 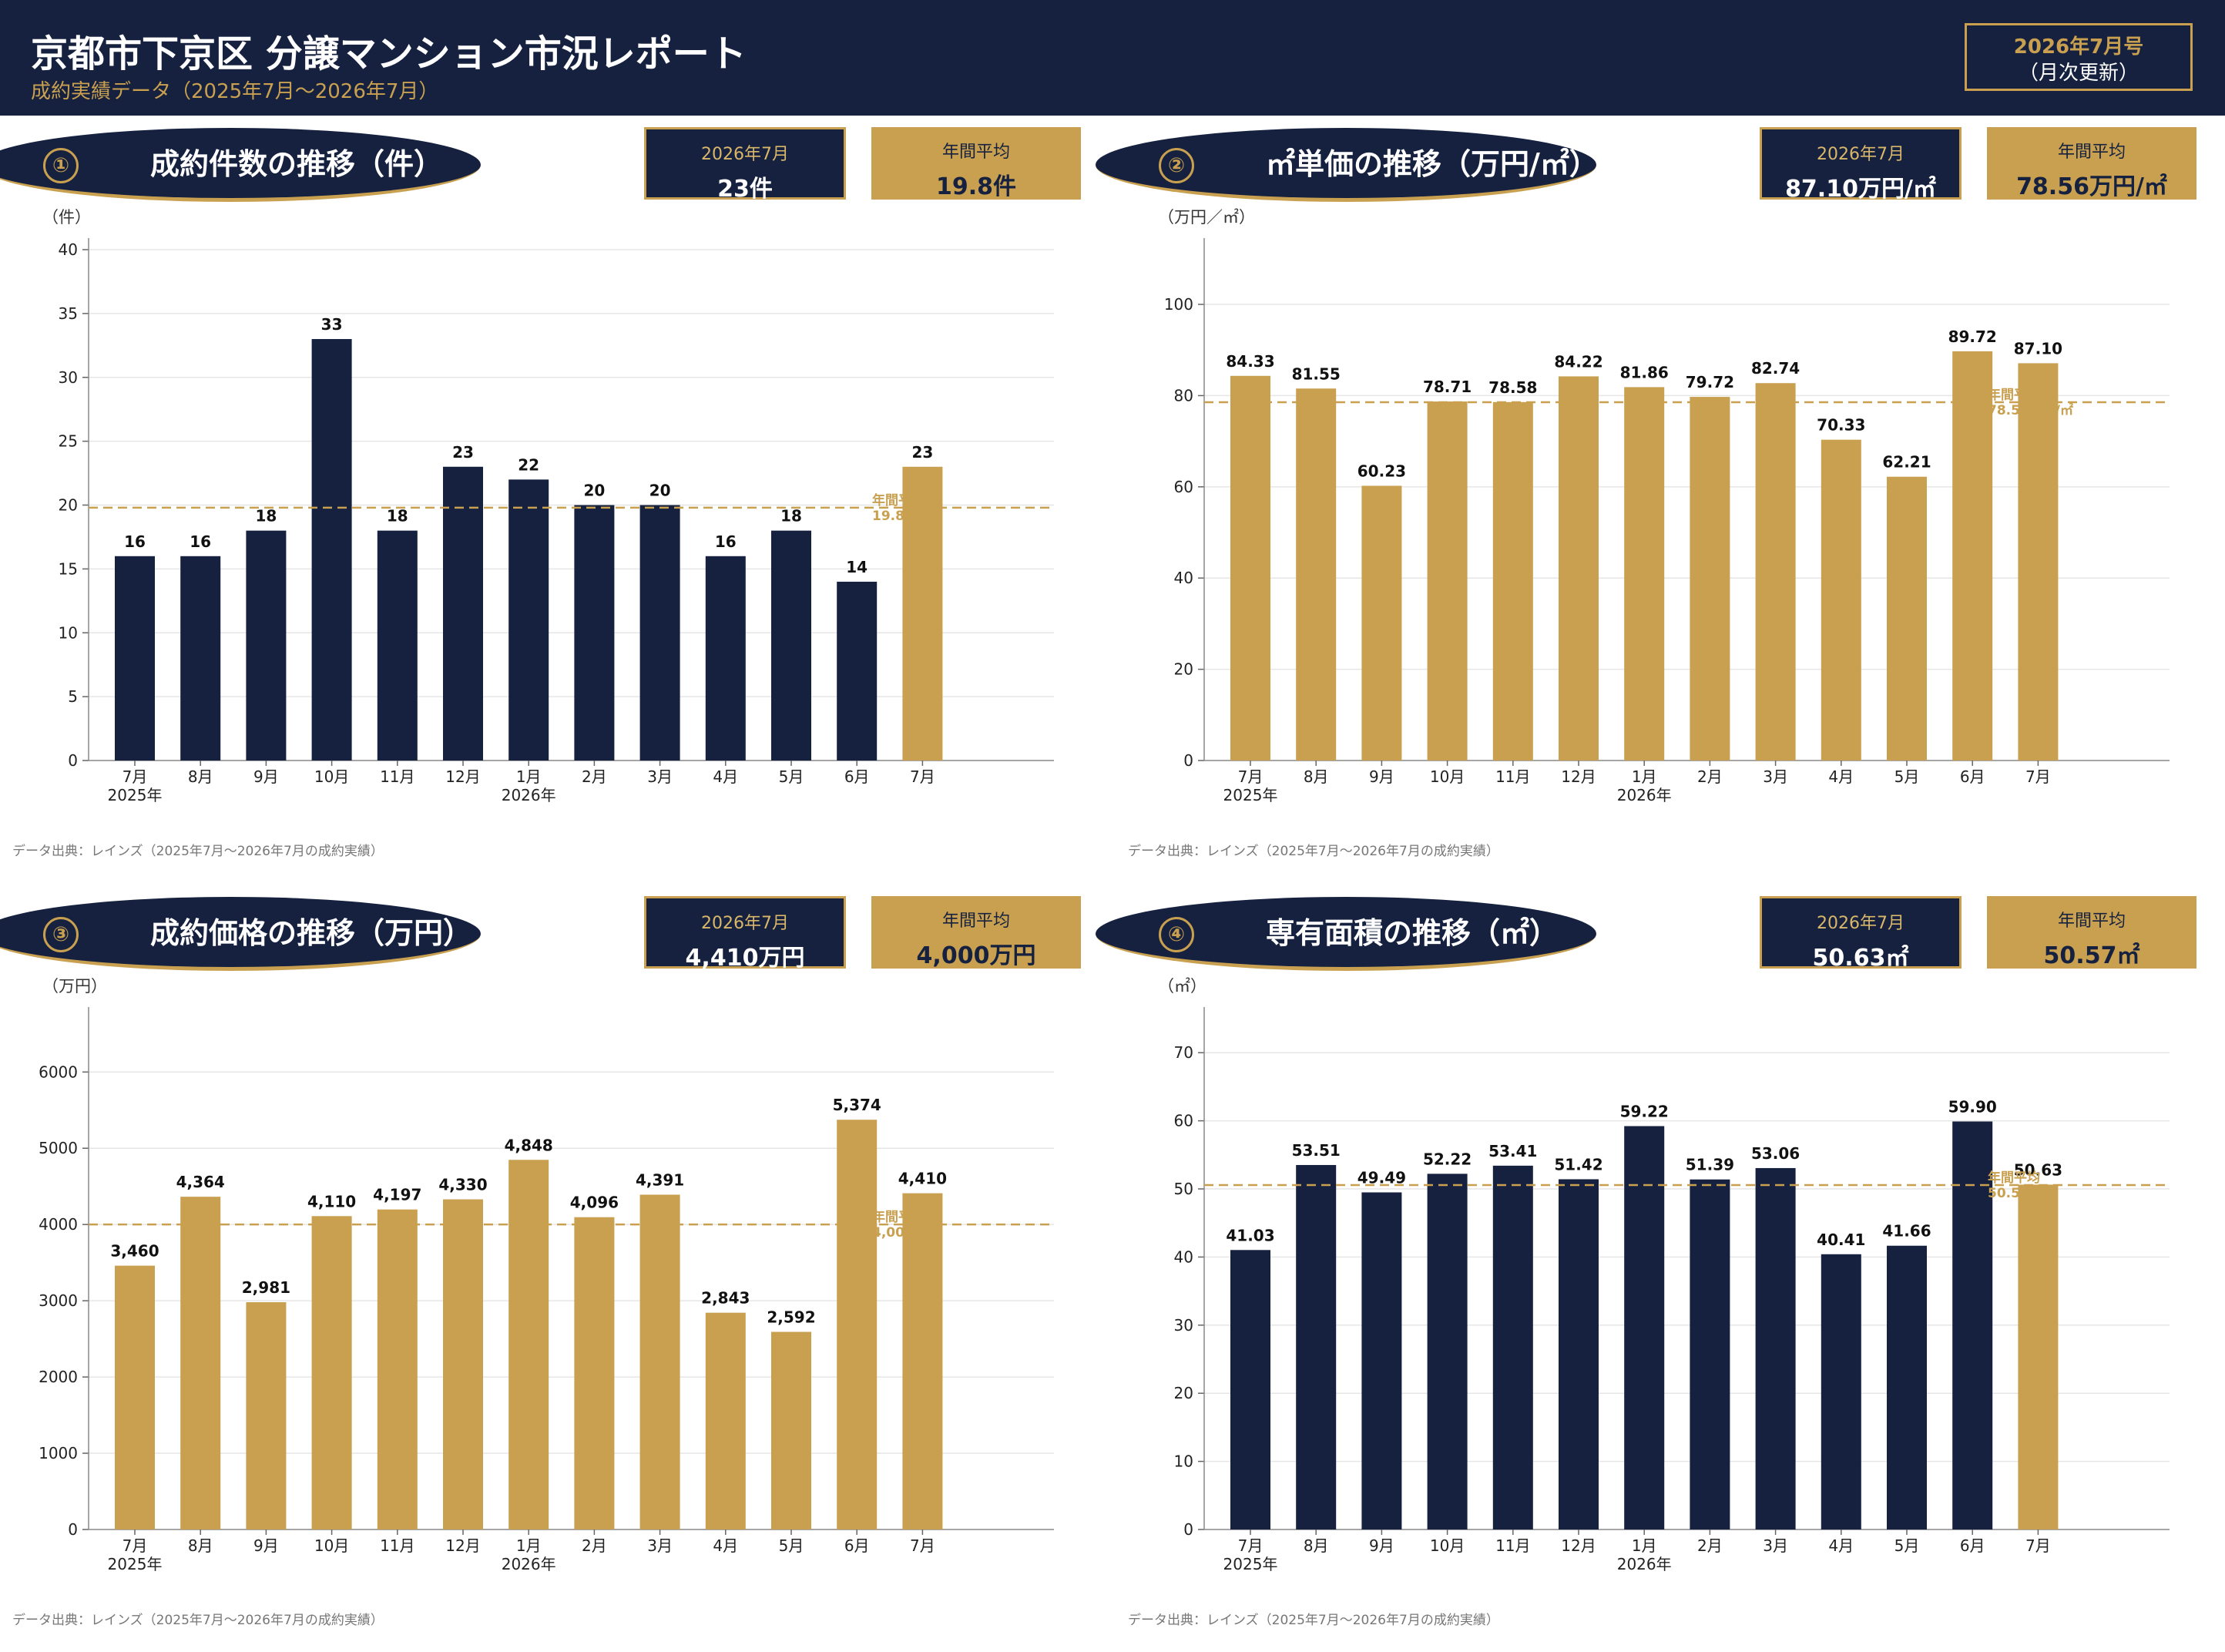 I want to click on data-label: 81.55, so click(x=1316, y=373).